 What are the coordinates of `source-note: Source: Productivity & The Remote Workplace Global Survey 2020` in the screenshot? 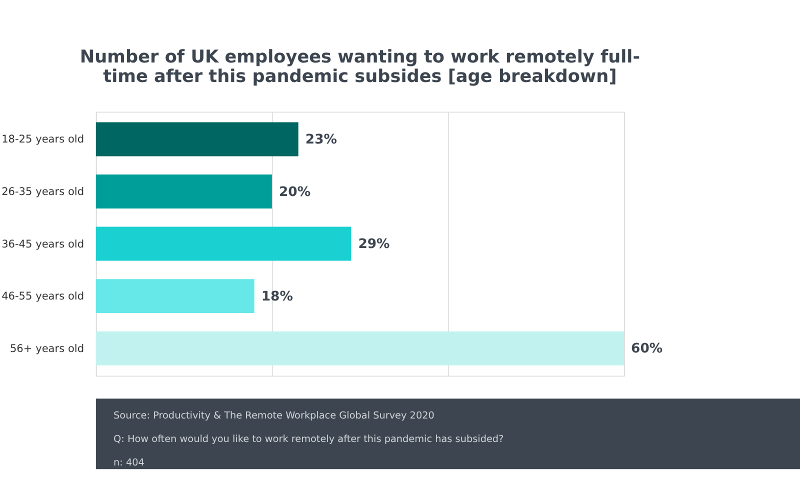 It's located at (274, 416).